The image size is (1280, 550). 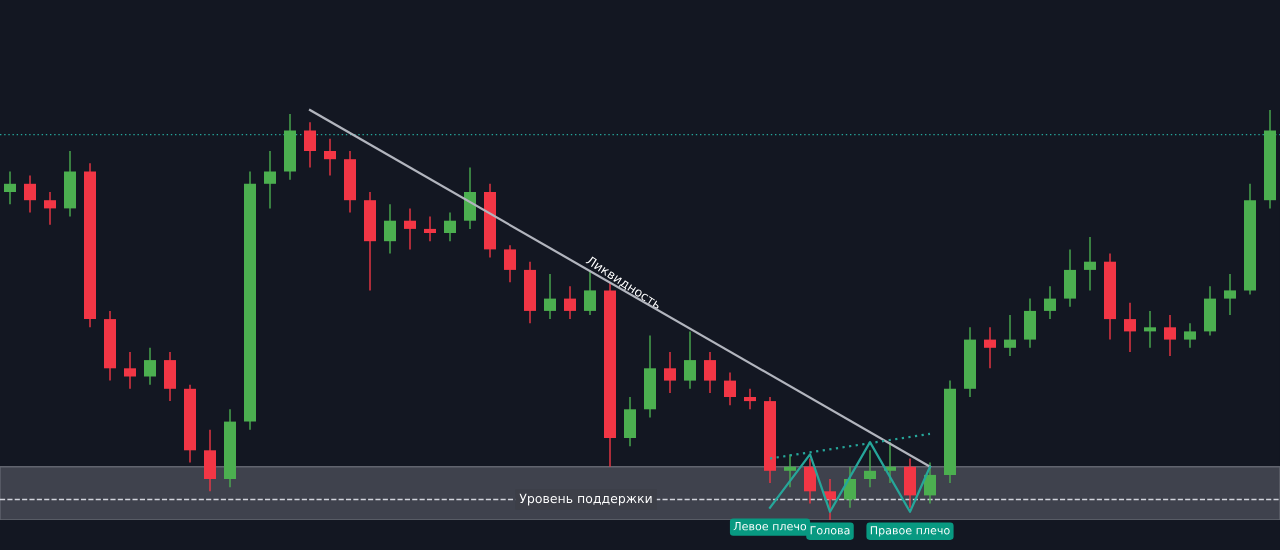 I want to click on text: Голова, so click(x=830, y=530).